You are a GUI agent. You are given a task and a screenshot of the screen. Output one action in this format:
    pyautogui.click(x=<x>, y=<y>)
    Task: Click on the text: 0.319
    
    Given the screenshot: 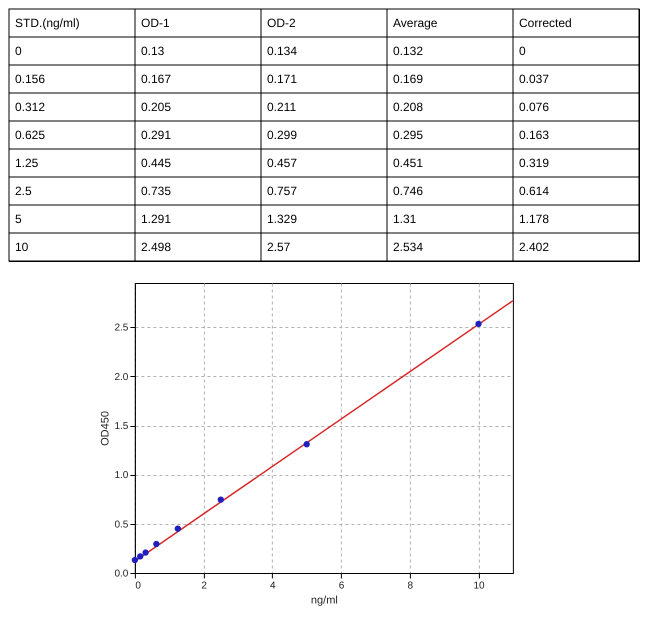 What is the action you would take?
    pyautogui.click(x=534, y=163)
    